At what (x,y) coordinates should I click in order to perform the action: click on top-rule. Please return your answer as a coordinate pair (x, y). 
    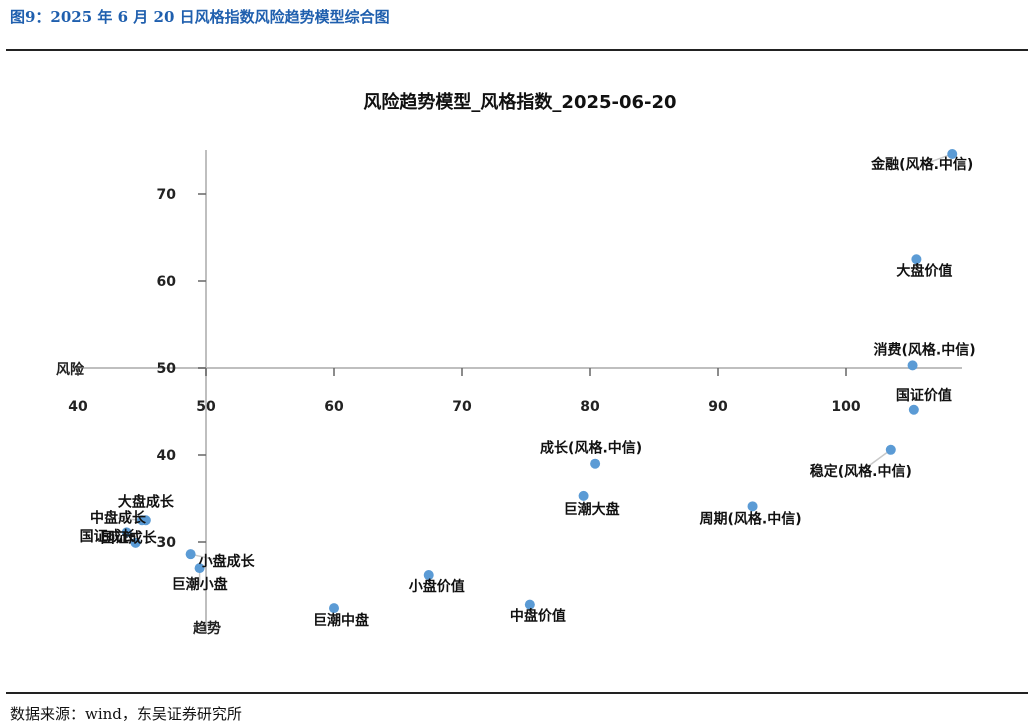
    Looking at the image, I should click on (517, 50).